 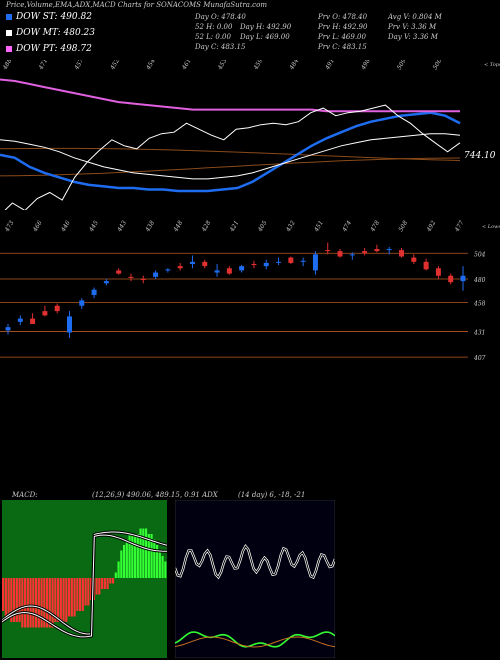 What do you see at coordinates (151, 66) in the screenshot?
I see `ema-top-label: 454` at bounding box center [151, 66].